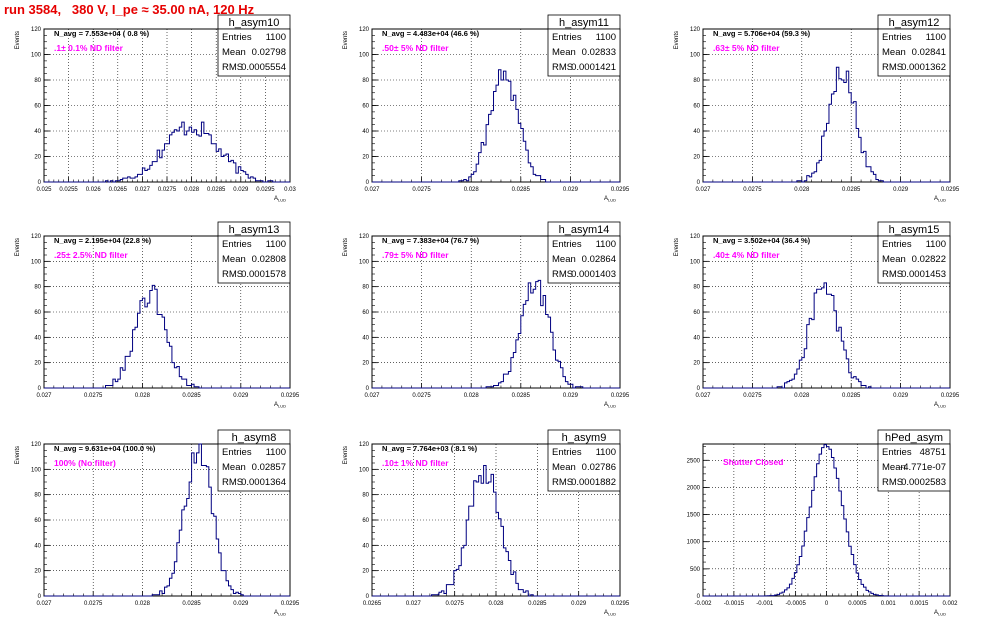  What do you see at coordinates (606, 37) in the screenshot?
I see `stats-value: 1100` at bounding box center [606, 37].